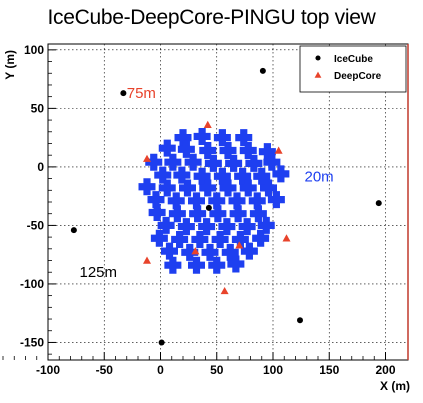 This screenshot has width=423, height=403. Describe the element at coordinates (34, 50) in the screenshot. I see `y-tick-label: 100` at that location.